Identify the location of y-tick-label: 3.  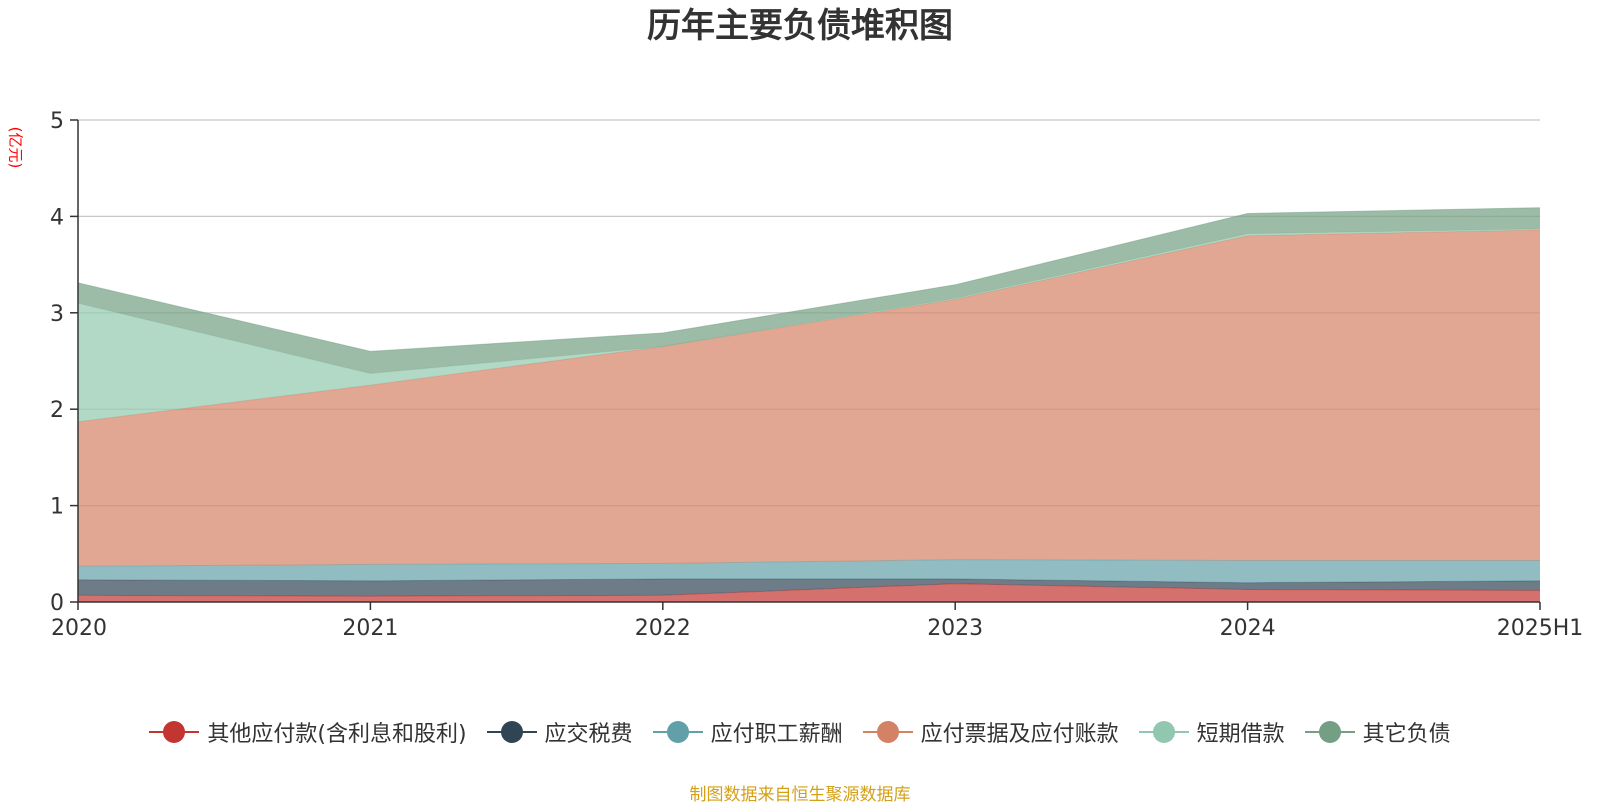
(57, 314).